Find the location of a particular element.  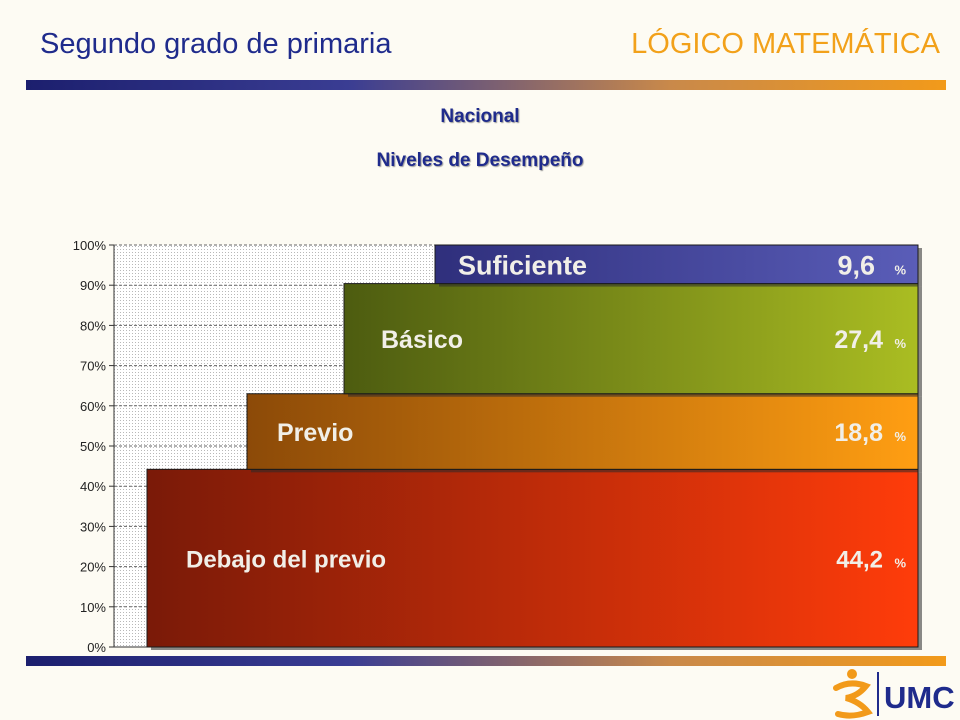

bar-value-basico: 27,4 is located at coordinates (858, 340).